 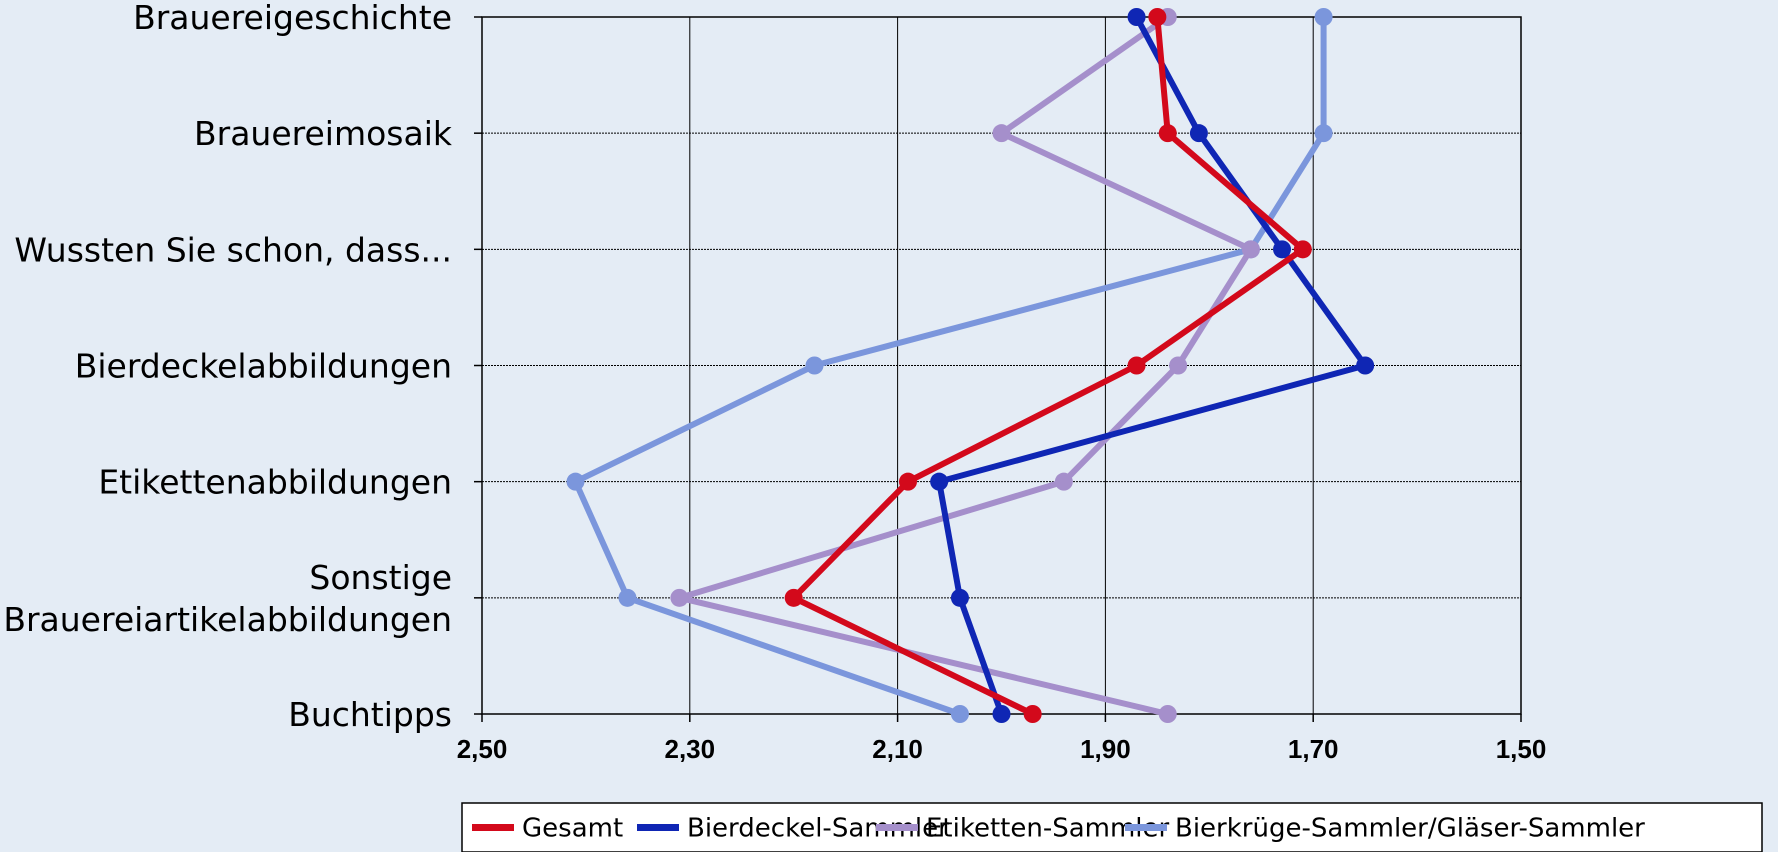 What do you see at coordinates (323, 133) in the screenshot?
I see `category-label: Brauereimosaik` at bounding box center [323, 133].